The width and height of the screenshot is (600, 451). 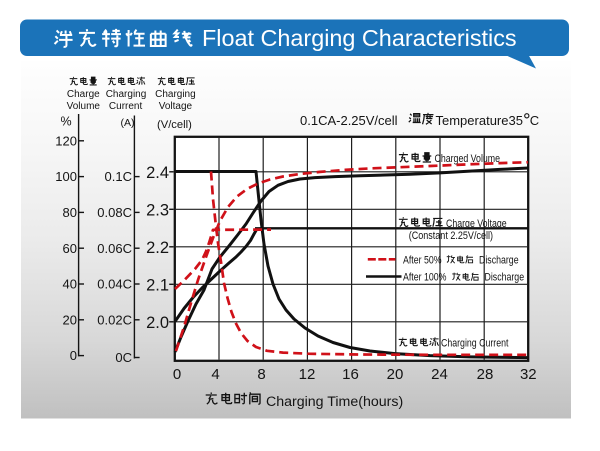 What do you see at coordinates (66, 140) in the screenshot?
I see `svg-text: 120` at bounding box center [66, 140].